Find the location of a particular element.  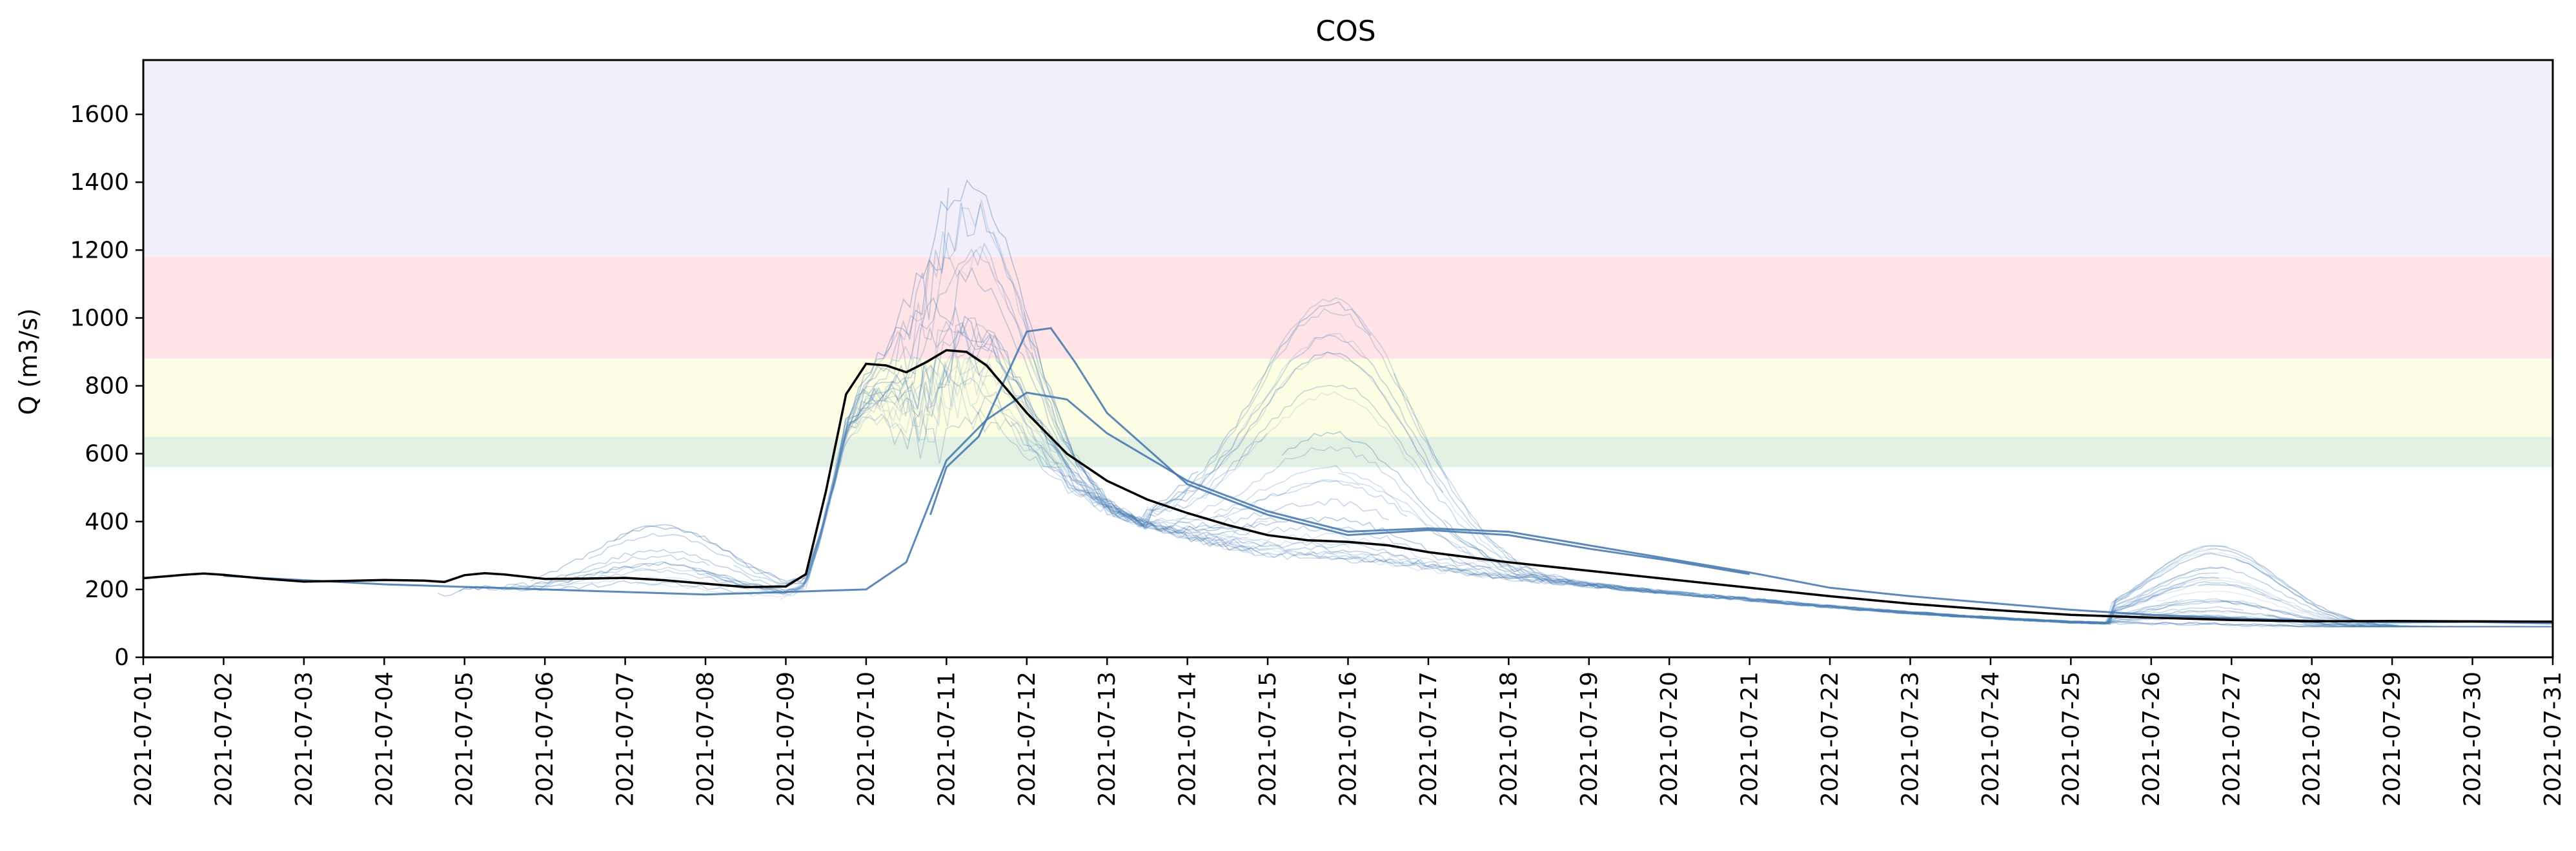

x-tick-label: 2021-07-04 is located at coordinates (384, 739).